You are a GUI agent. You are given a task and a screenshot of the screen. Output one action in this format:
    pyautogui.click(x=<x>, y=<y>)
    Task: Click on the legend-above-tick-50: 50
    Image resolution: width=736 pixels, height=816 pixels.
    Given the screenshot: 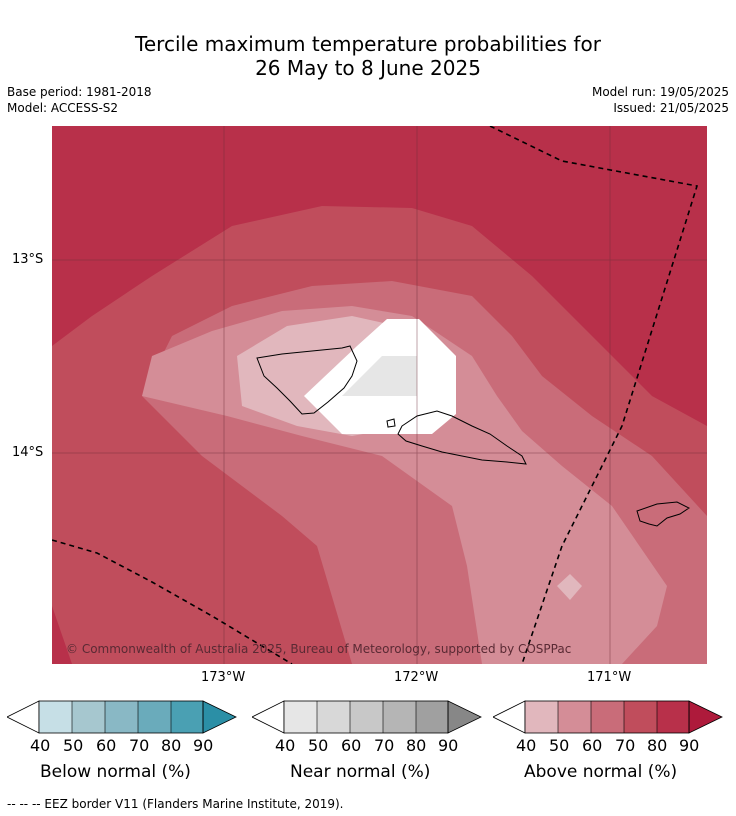 What is the action you would take?
    pyautogui.click(x=559, y=745)
    